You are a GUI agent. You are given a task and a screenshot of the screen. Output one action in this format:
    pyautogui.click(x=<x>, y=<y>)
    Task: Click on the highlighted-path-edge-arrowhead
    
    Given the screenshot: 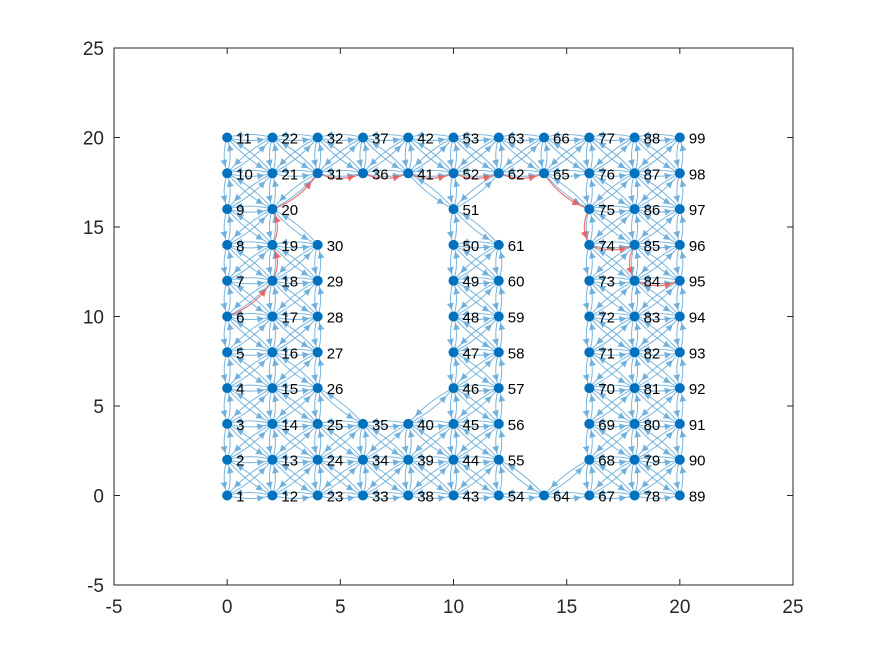 What is the action you would take?
    pyautogui.click(x=351, y=178)
    